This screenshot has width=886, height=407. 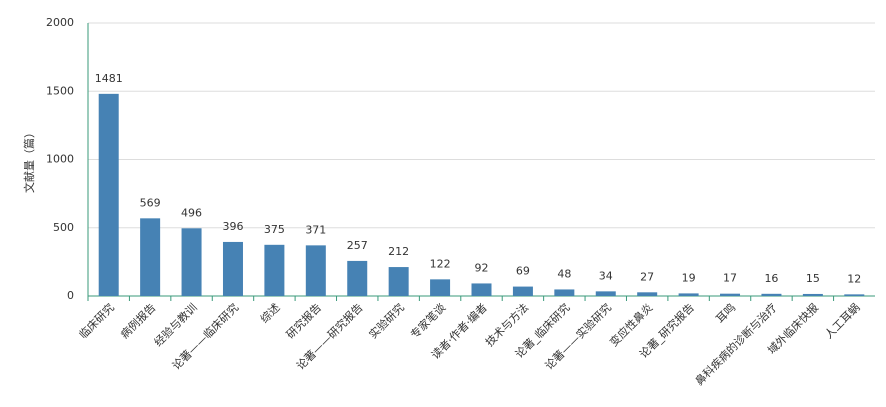 I want to click on data-label: 496, so click(x=191, y=212).